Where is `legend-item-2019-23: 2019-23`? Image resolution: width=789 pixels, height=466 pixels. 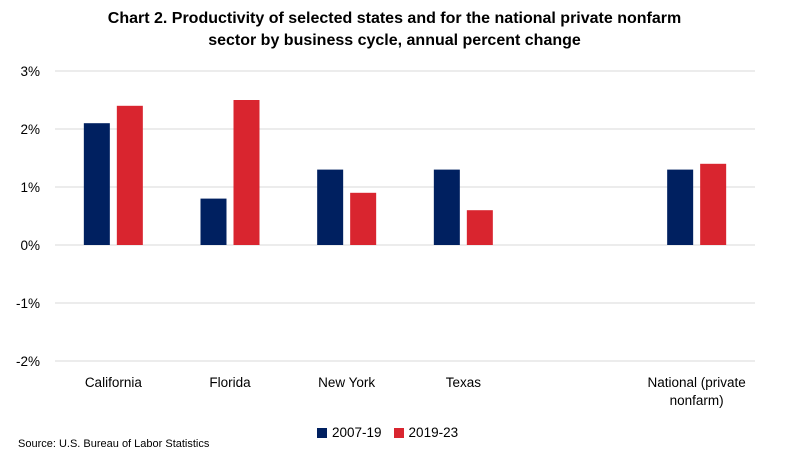 legend-item-2019-23: 2019-23 is located at coordinates (426, 432).